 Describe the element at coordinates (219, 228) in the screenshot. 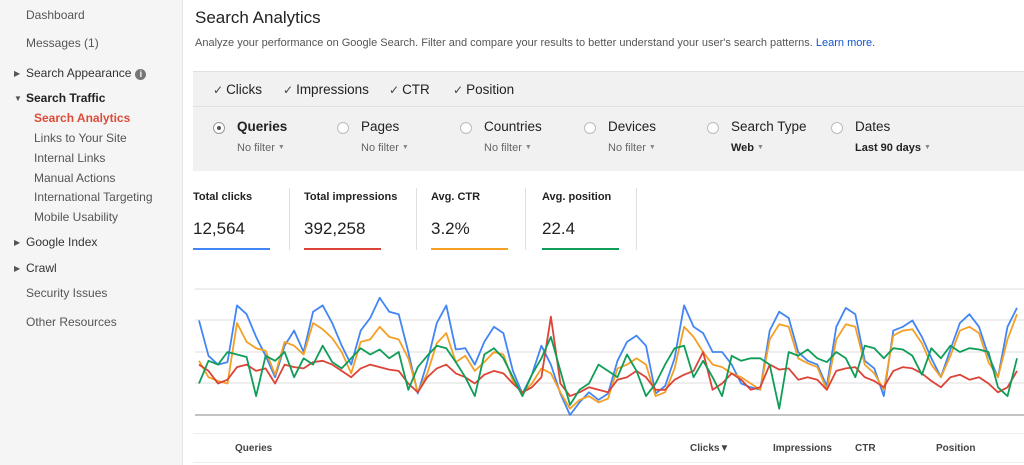

I see `total-value: 12,564` at that location.